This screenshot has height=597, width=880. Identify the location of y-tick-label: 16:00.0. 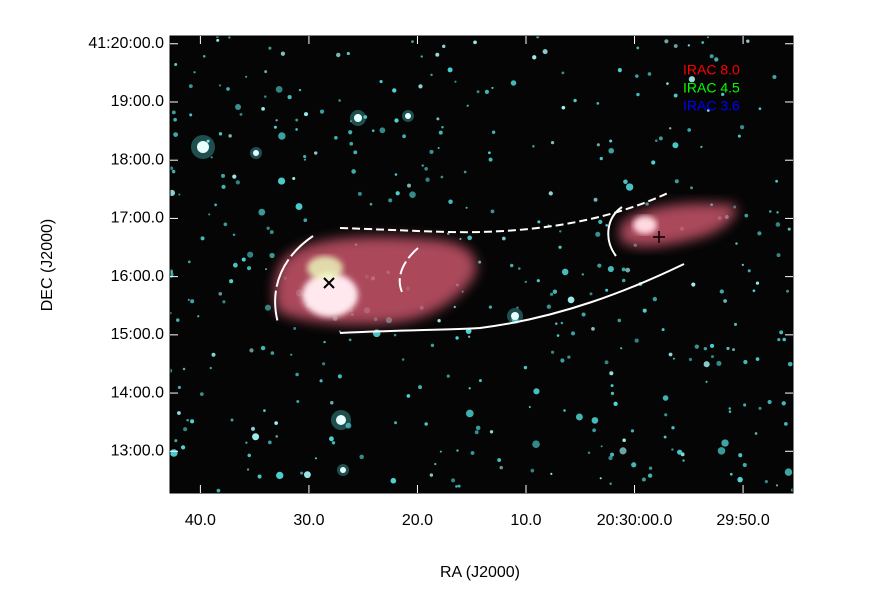
(137, 276).